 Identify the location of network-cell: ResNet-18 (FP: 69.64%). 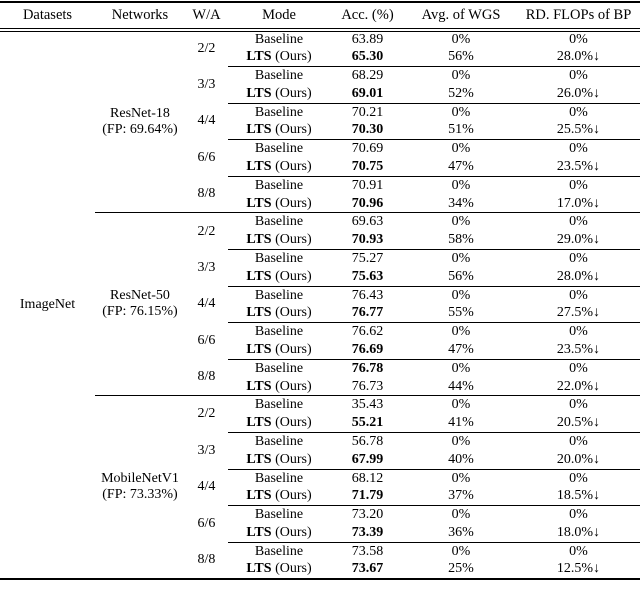
(140, 121).